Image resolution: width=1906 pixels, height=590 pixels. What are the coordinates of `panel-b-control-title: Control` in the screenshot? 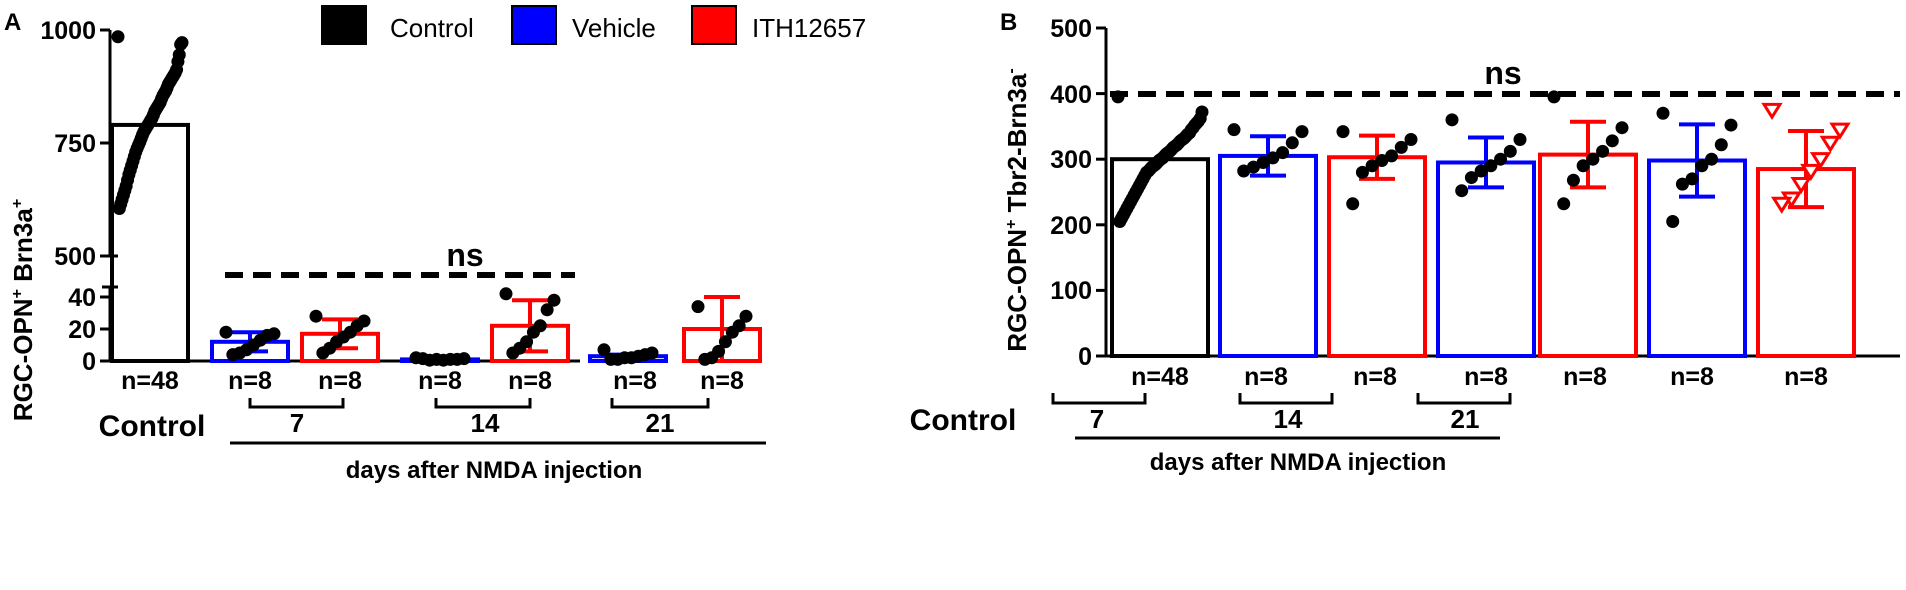 It's located at (963, 420).